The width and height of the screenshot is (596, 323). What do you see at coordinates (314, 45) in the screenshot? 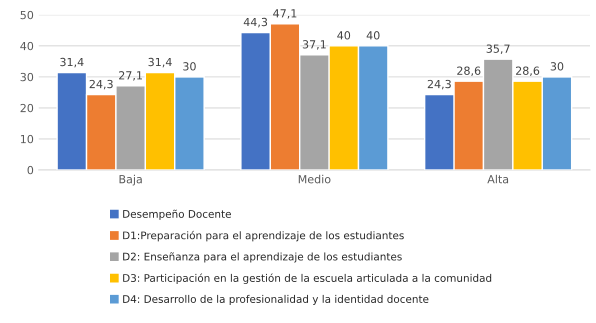
I see `data-label: 37,1` at bounding box center [314, 45].